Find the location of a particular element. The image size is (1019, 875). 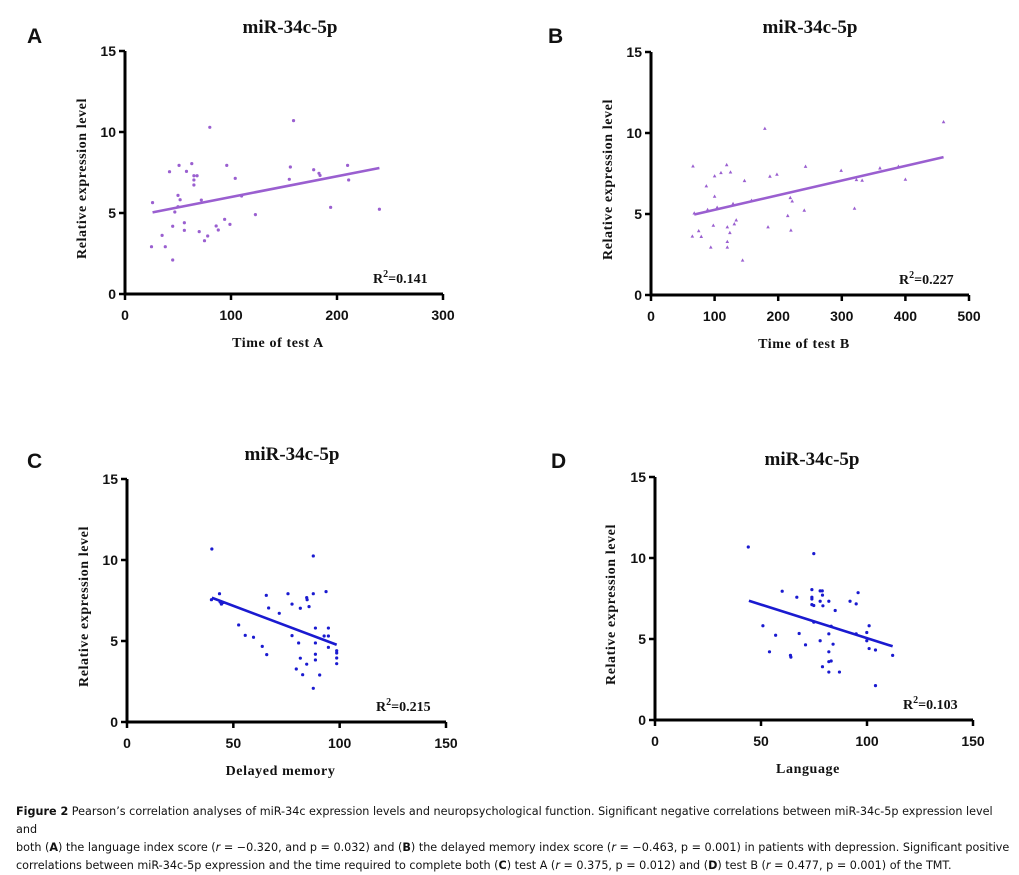

caption-fragment: both ( is located at coordinates (33, 847).